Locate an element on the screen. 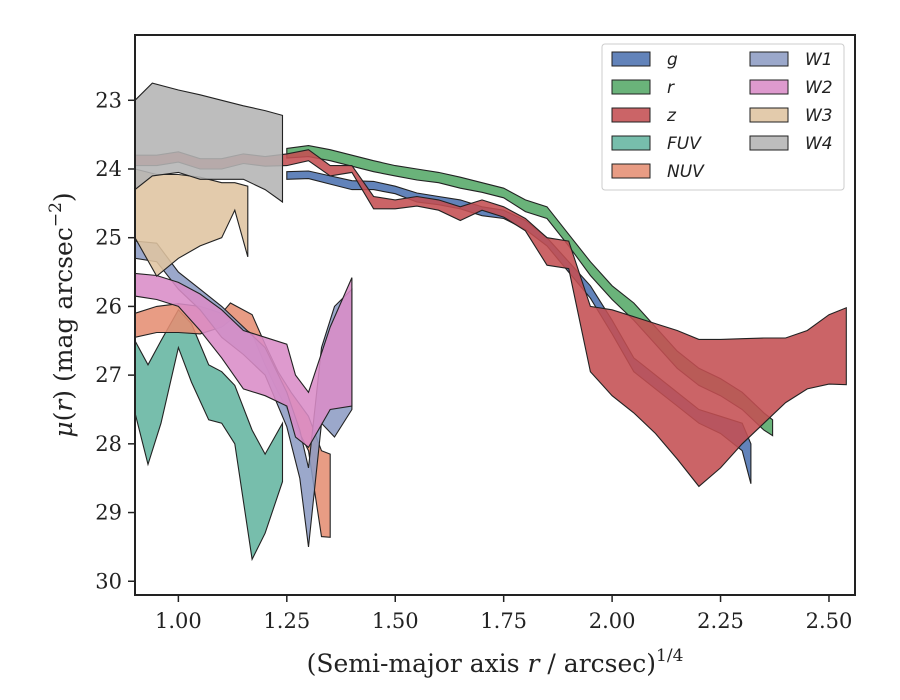 This screenshot has width=900, height=700. legend-label-r: r is located at coordinates (671, 88).